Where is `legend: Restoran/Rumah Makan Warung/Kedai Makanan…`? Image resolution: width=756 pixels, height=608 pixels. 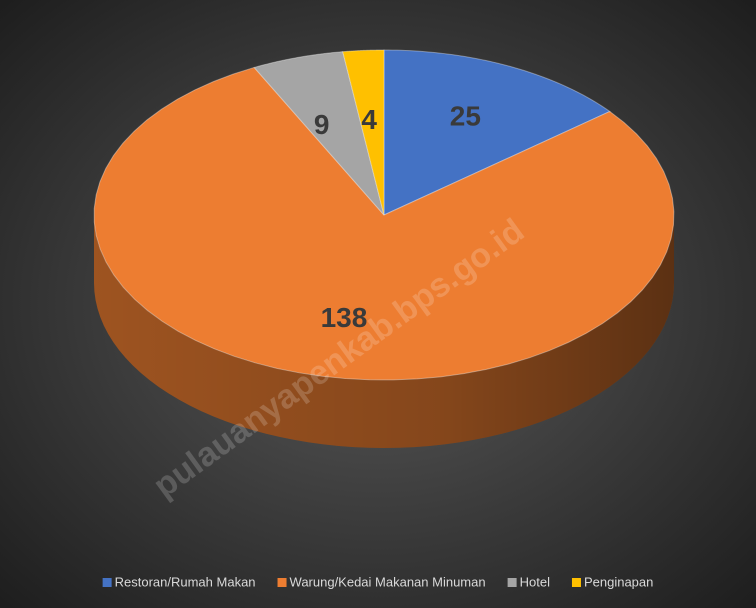 legend: Restoran/Rumah Makan Warung/Kedai Makanan… is located at coordinates (377, 581).